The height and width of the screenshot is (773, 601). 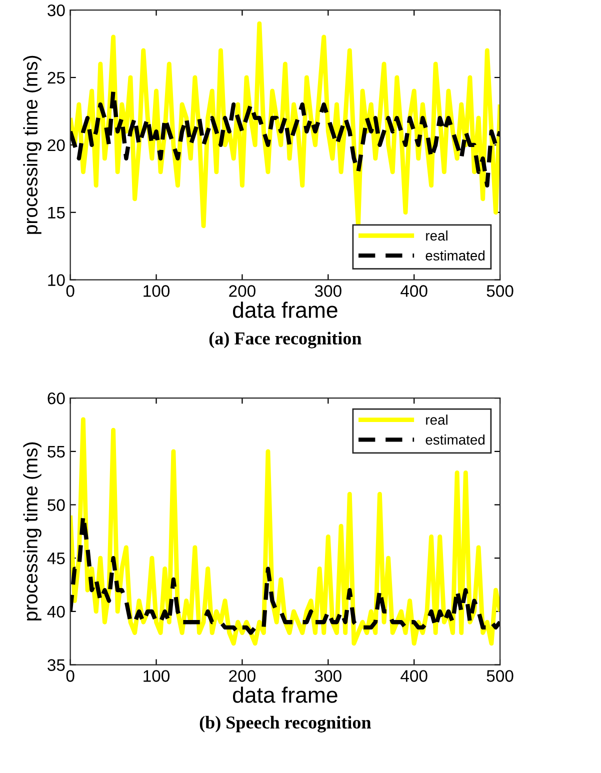 What do you see at coordinates (285, 138) in the screenshot?
I see `line-series` at bounding box center [285, 138].